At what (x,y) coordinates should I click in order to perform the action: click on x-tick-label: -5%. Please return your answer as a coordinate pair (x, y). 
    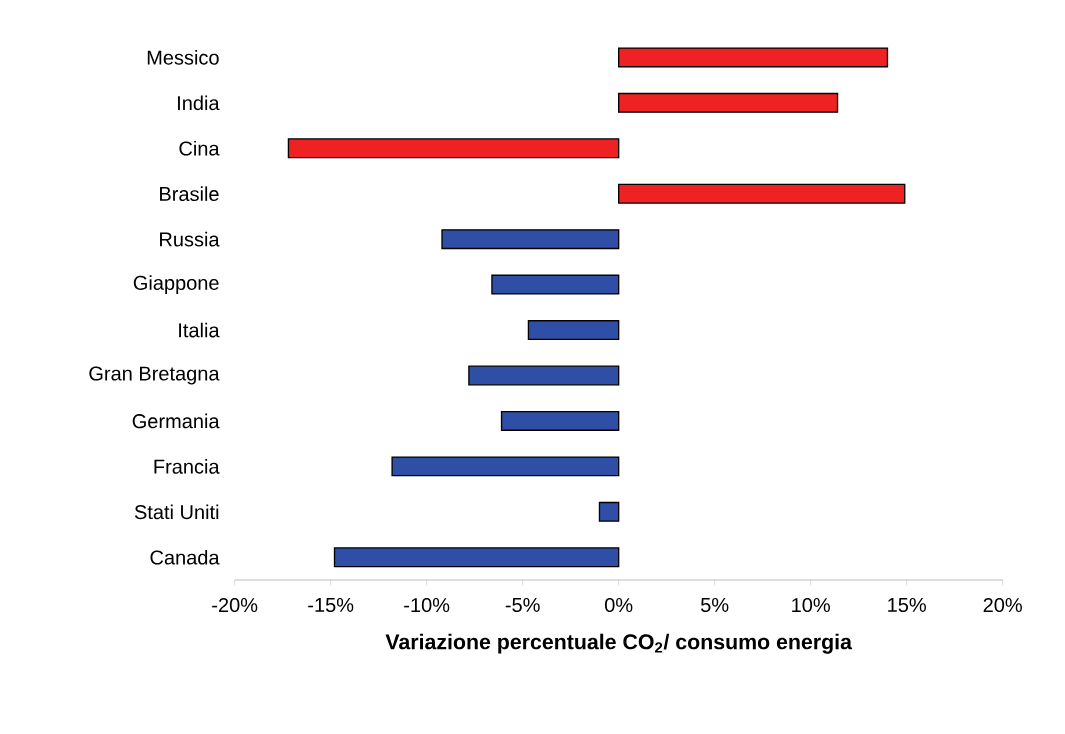
    Looking at the image, I should click on (522, 605).